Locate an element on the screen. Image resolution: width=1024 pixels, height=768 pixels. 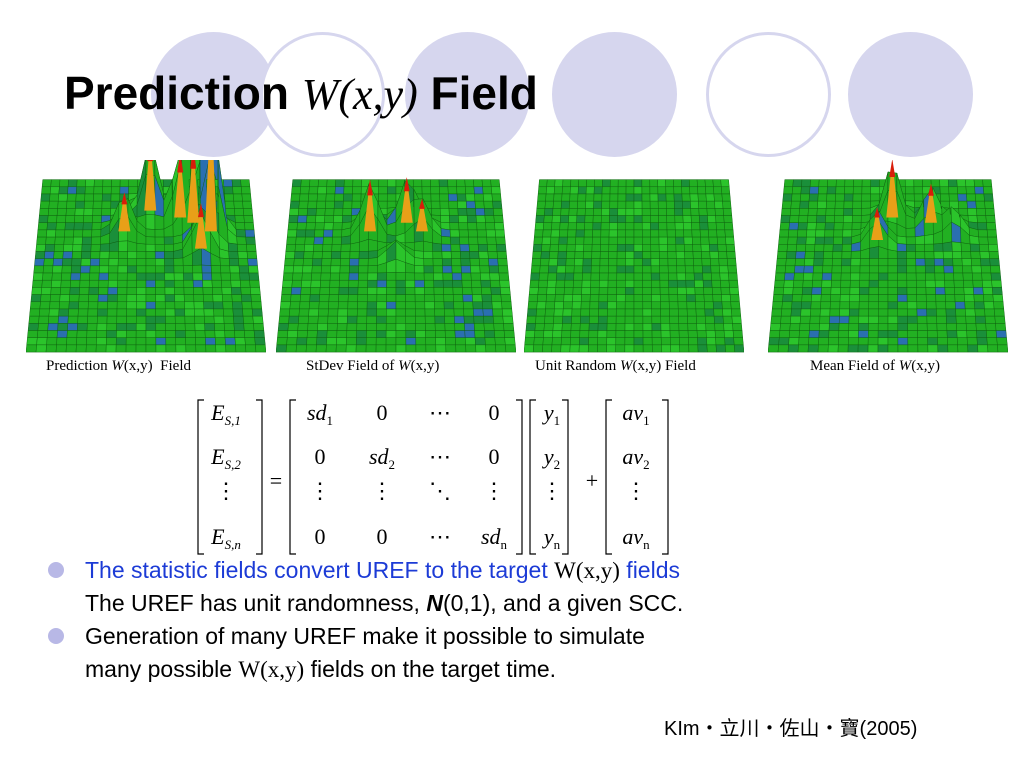
y-entry: y1 is located at coordinates (551, 414).